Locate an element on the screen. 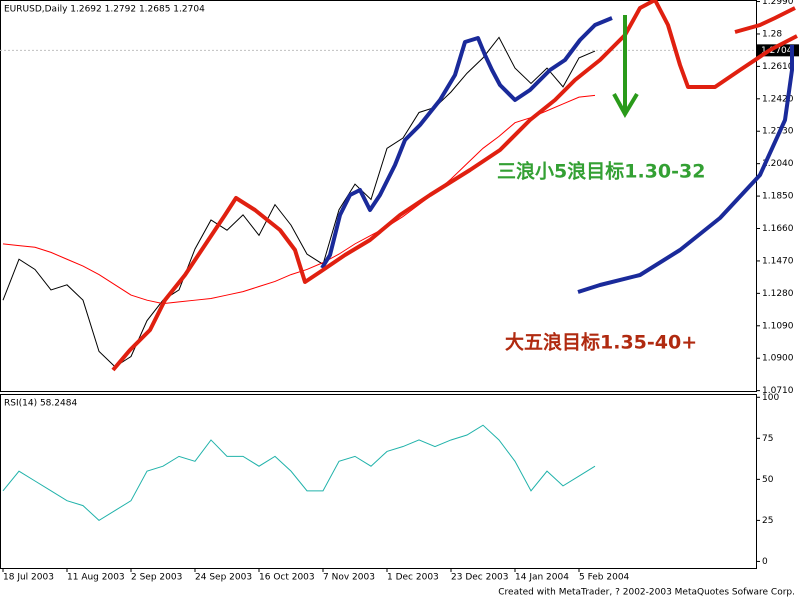 The width and height of the screenshot is (800, 604). y-tick-label: 75 is located at coordinates (767, 439).